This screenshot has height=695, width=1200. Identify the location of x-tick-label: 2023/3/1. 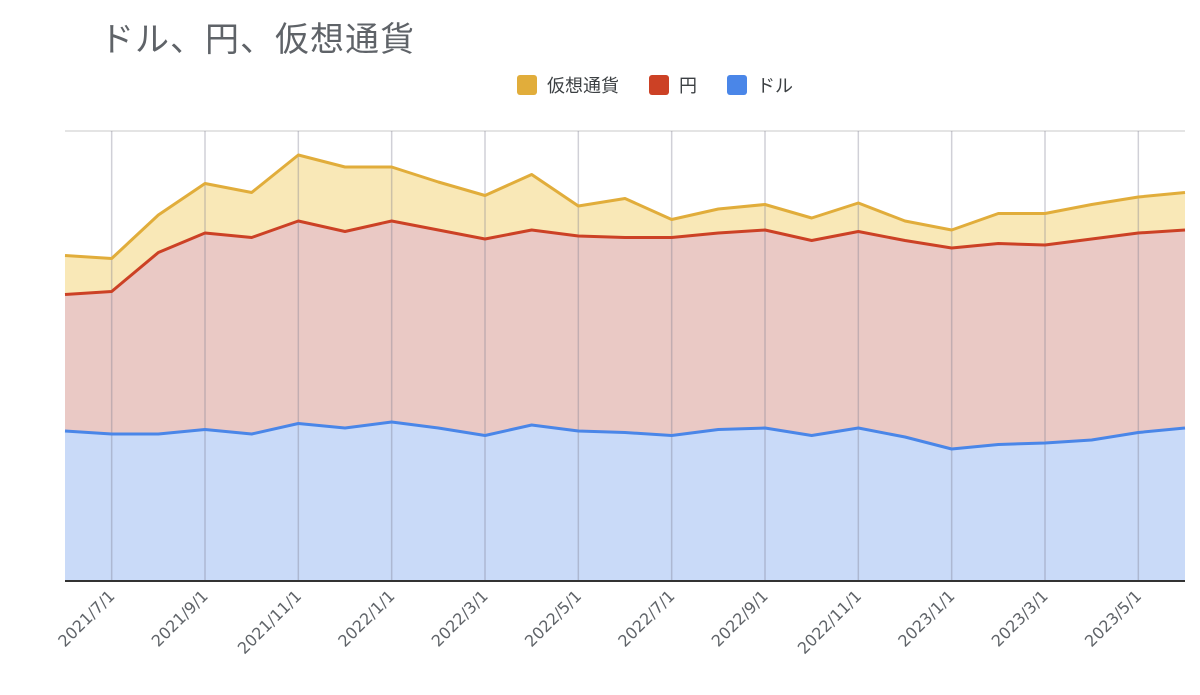
(1020, 618).